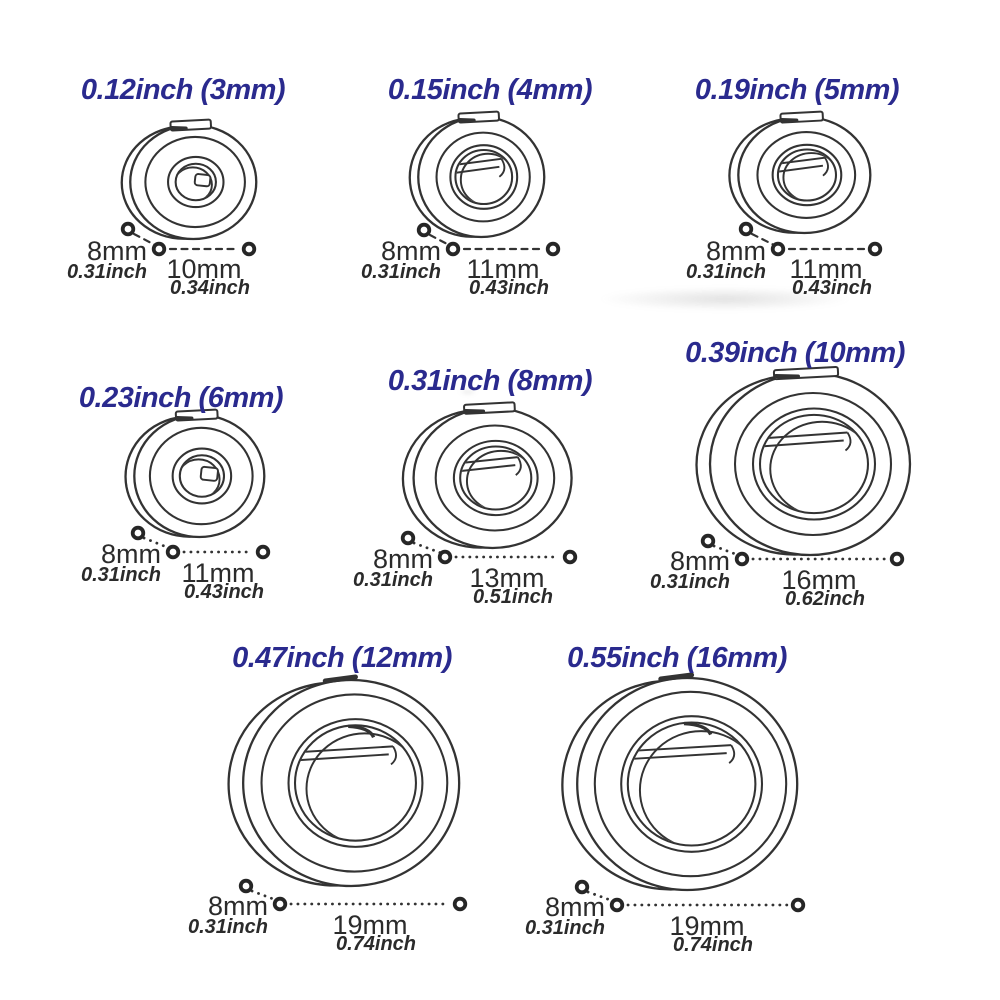 This screenshot has height=1000, width=1000. I want to click on outer-mm-label: 16mm, so click(819, 580).